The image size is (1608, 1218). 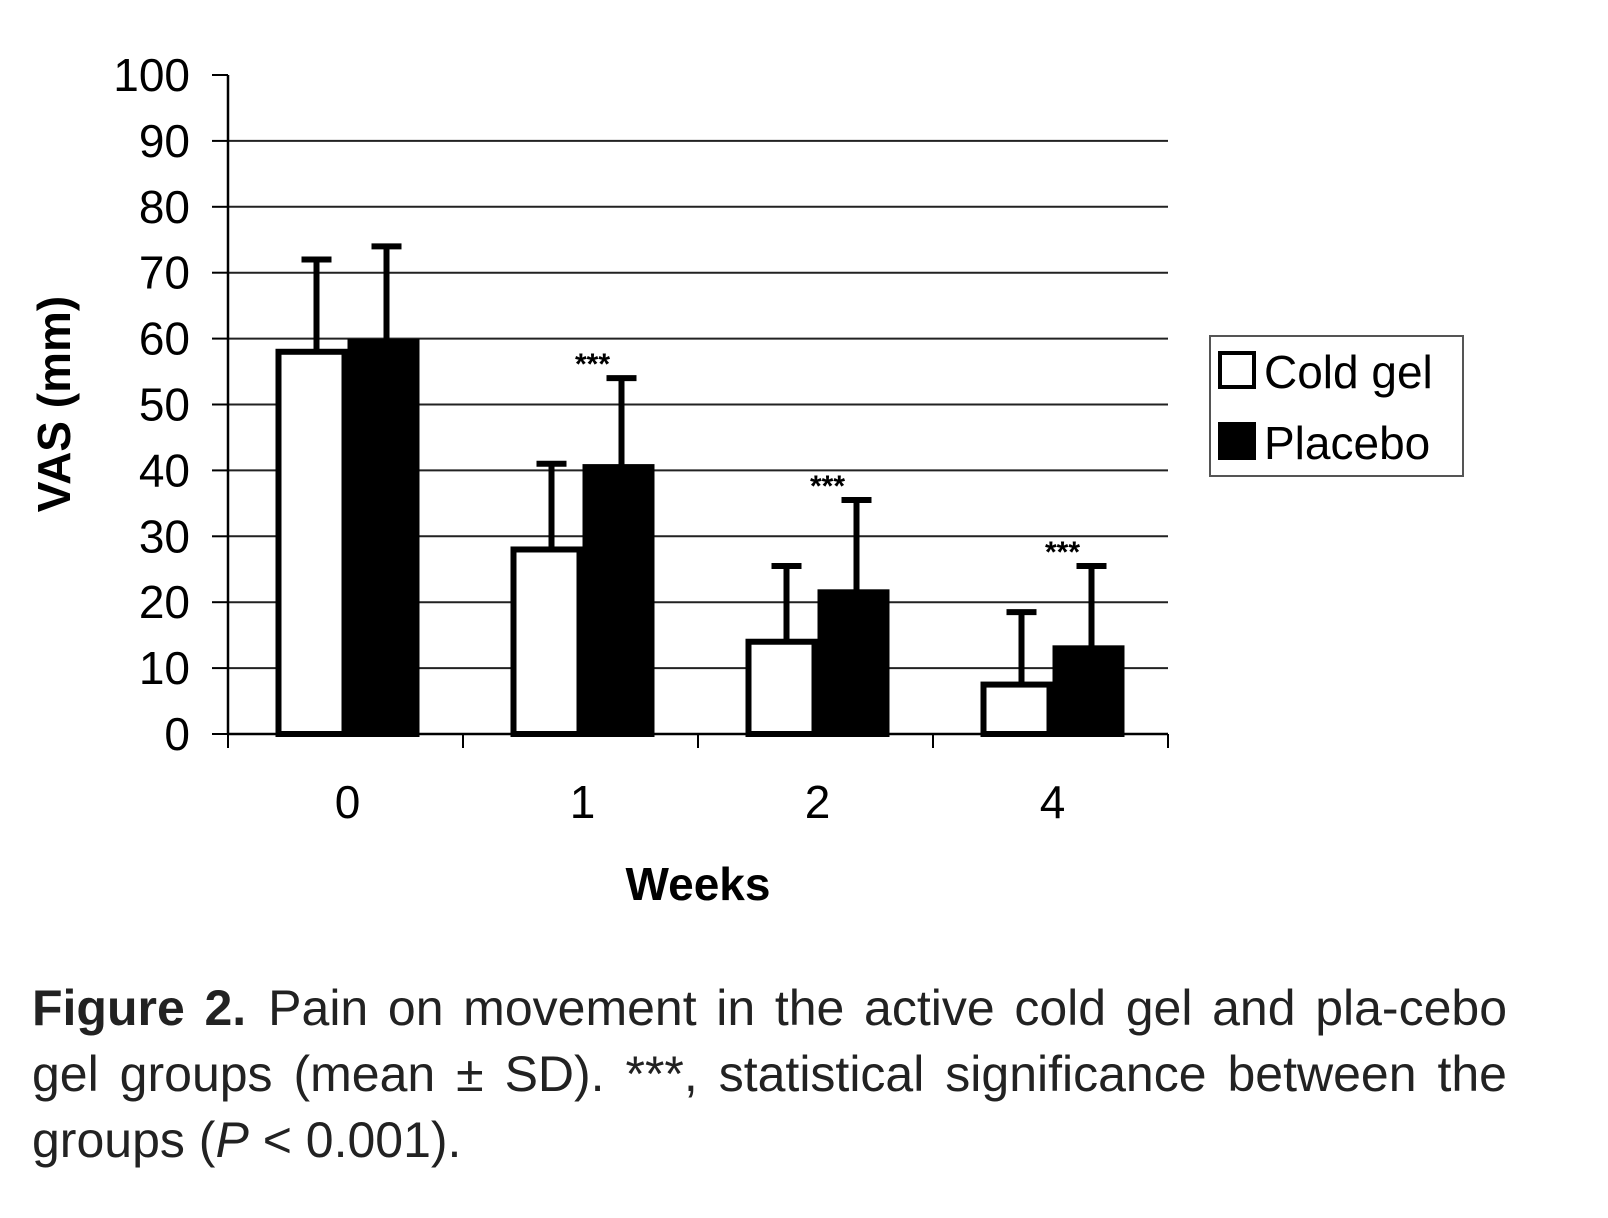 What do you see at coordinates (1237, 441) in the screenshot?
I see `legend-swatch-placebo` at bounding box center [1237, 441].